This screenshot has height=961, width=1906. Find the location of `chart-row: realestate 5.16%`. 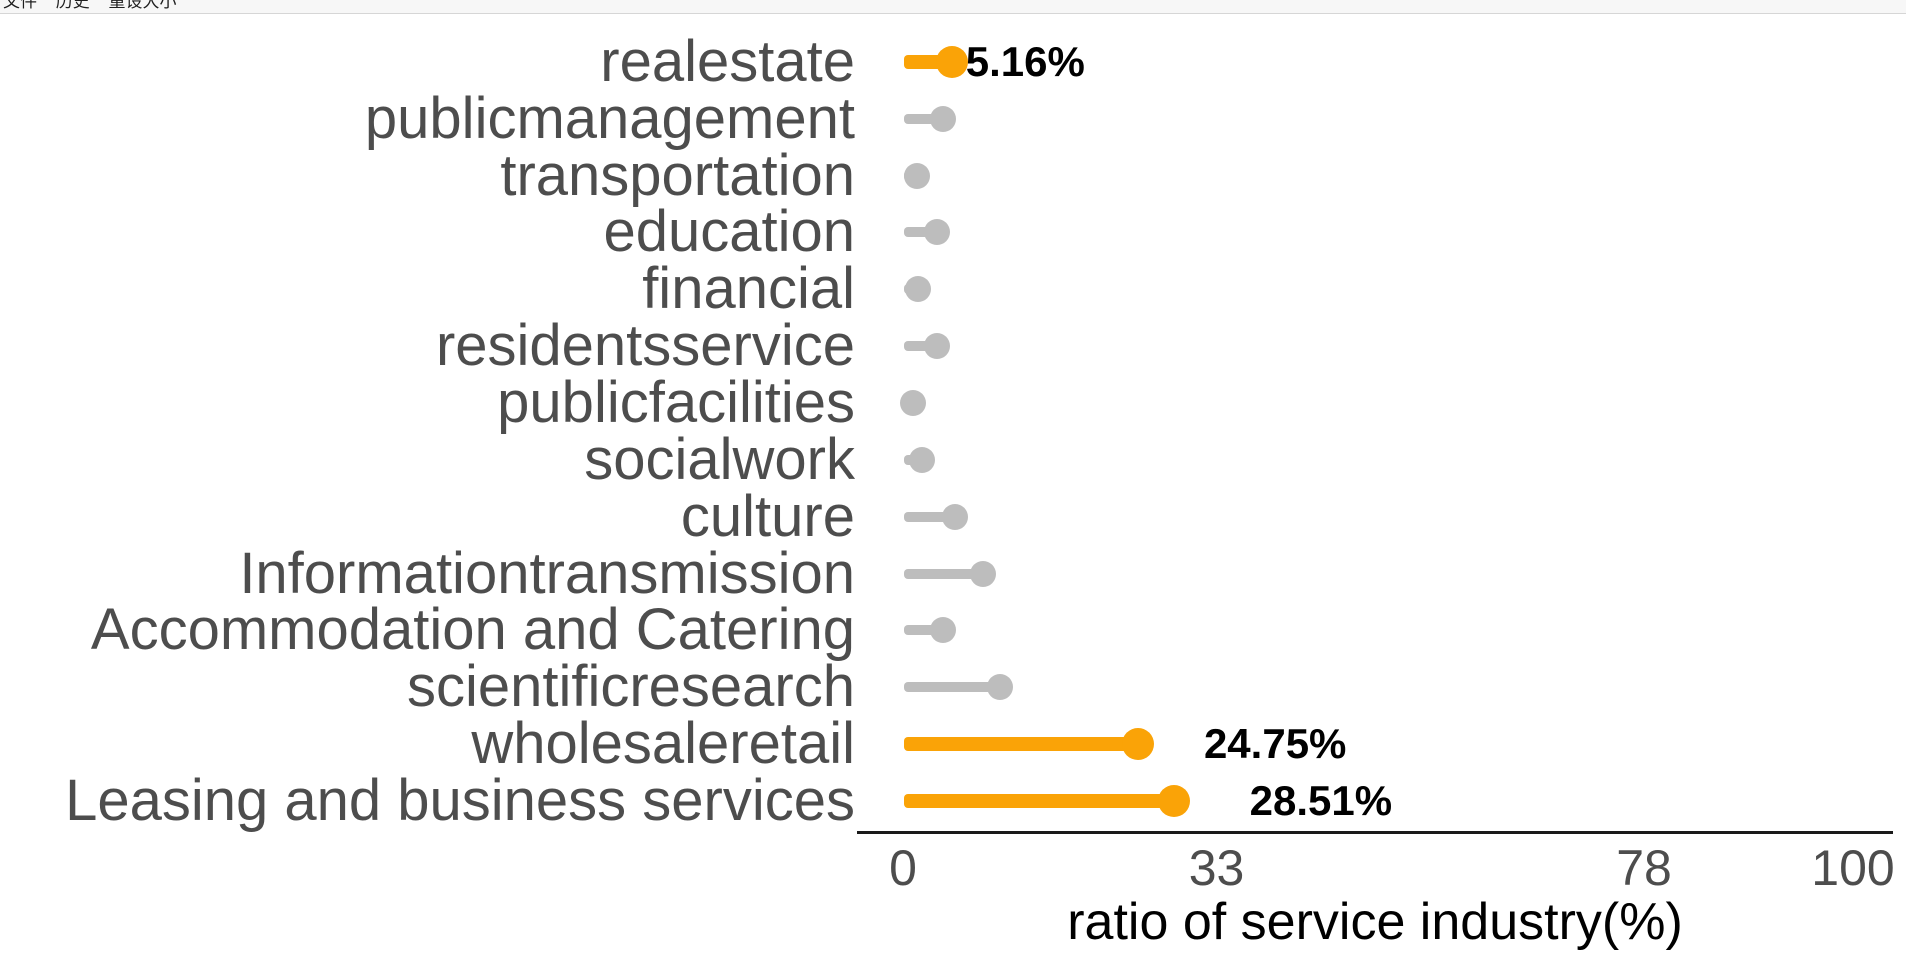

chart-row: realestate 5.16% is located at coordinates (953, 61).